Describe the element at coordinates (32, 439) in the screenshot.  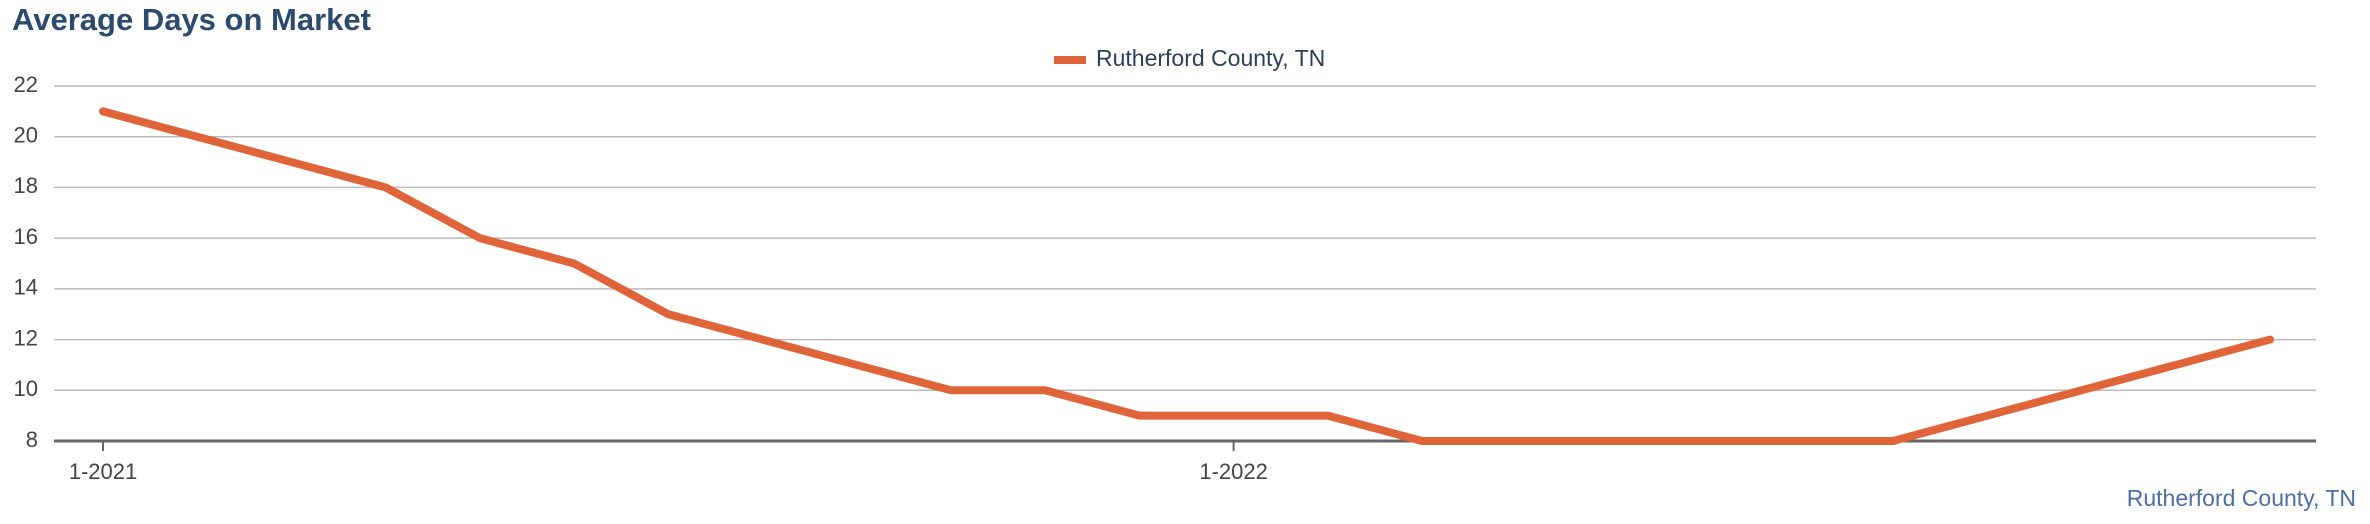
I see `y-tick-label: 8` at that location.